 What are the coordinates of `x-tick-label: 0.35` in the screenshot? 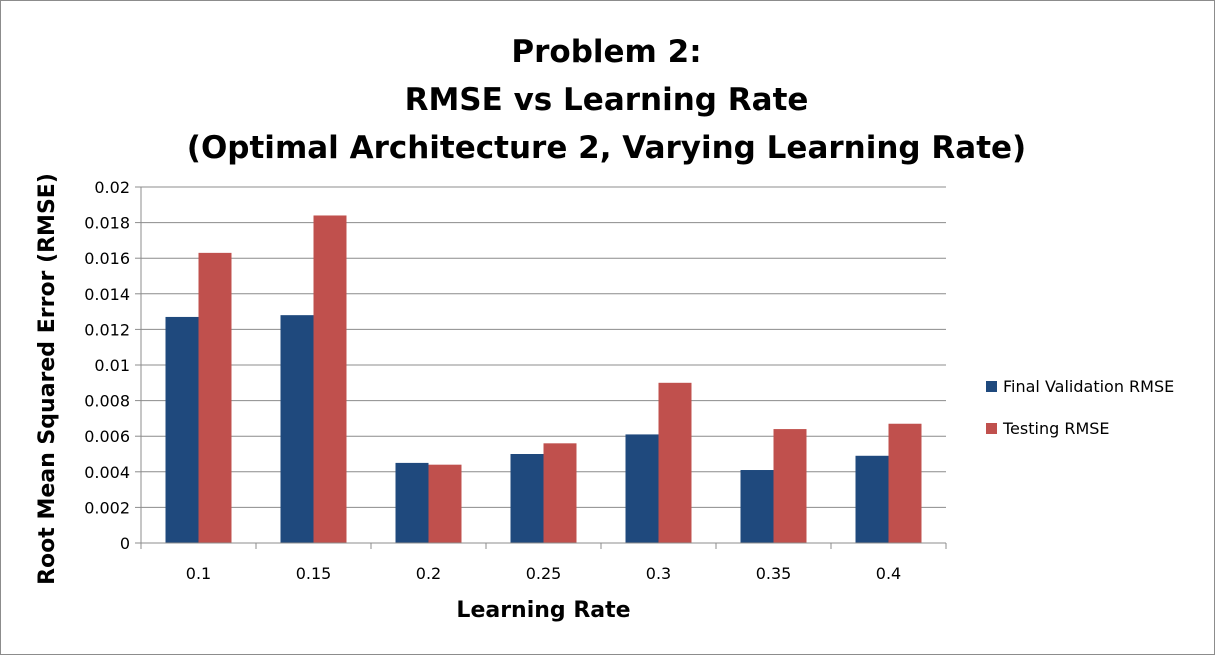 It's located at (774, 573).